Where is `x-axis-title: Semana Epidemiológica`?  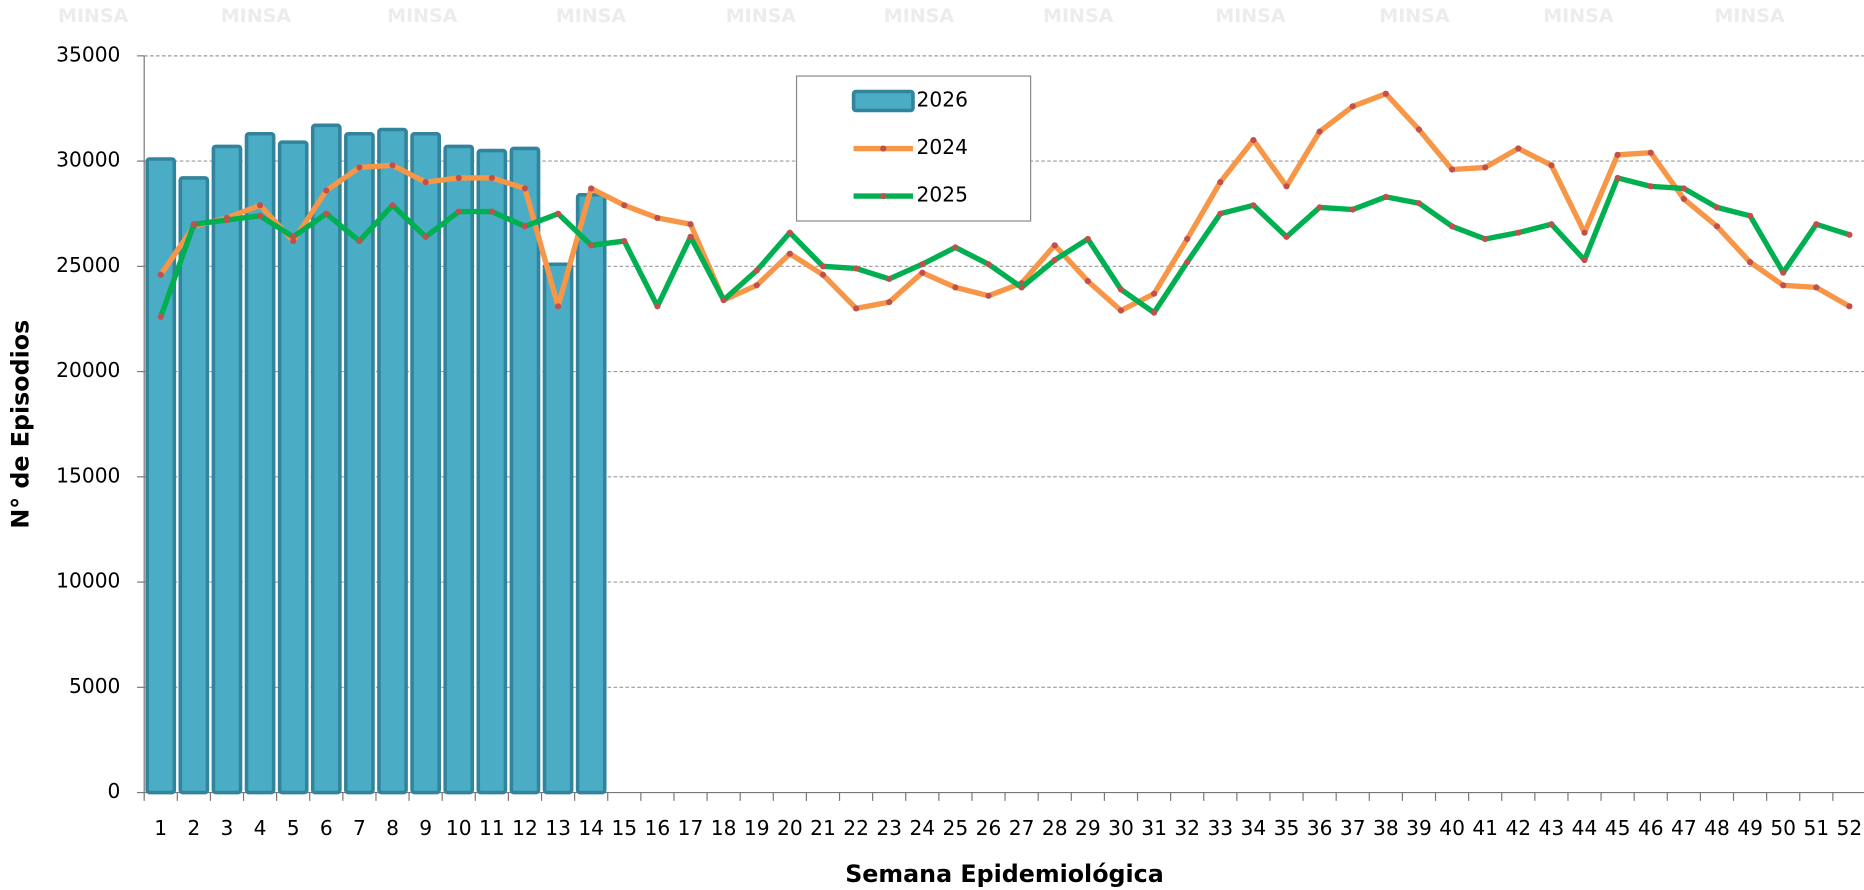
x-axis-title: Semana Epidemiológica is located at coordinates (1004, 874).